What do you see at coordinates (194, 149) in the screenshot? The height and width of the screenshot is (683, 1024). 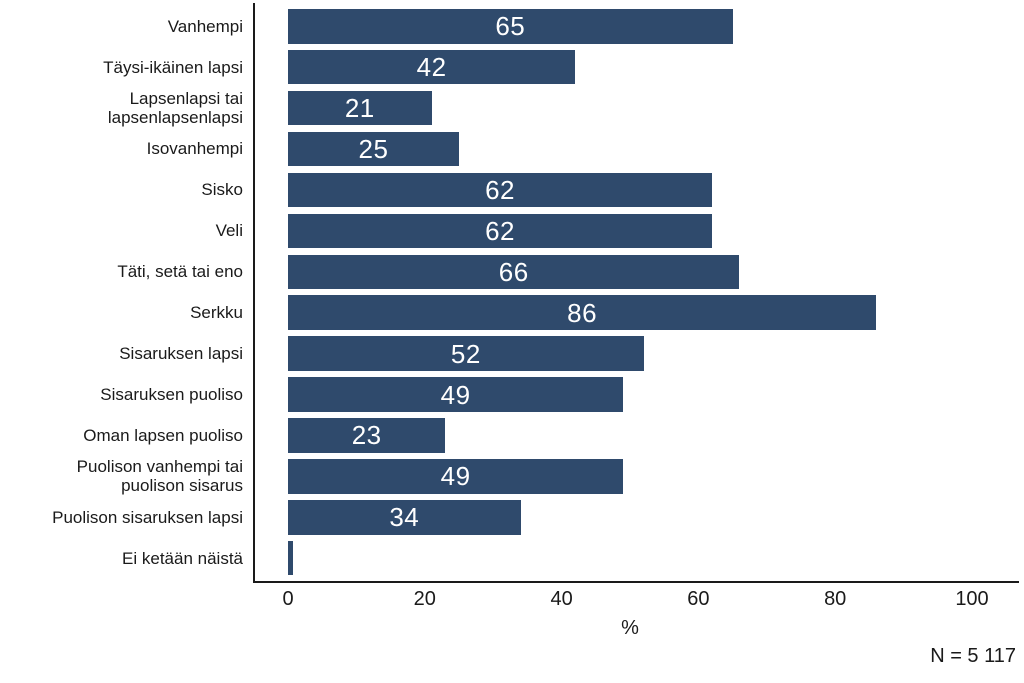 I see `category-label: Isovanhempi` at bounding box center [194, 149].